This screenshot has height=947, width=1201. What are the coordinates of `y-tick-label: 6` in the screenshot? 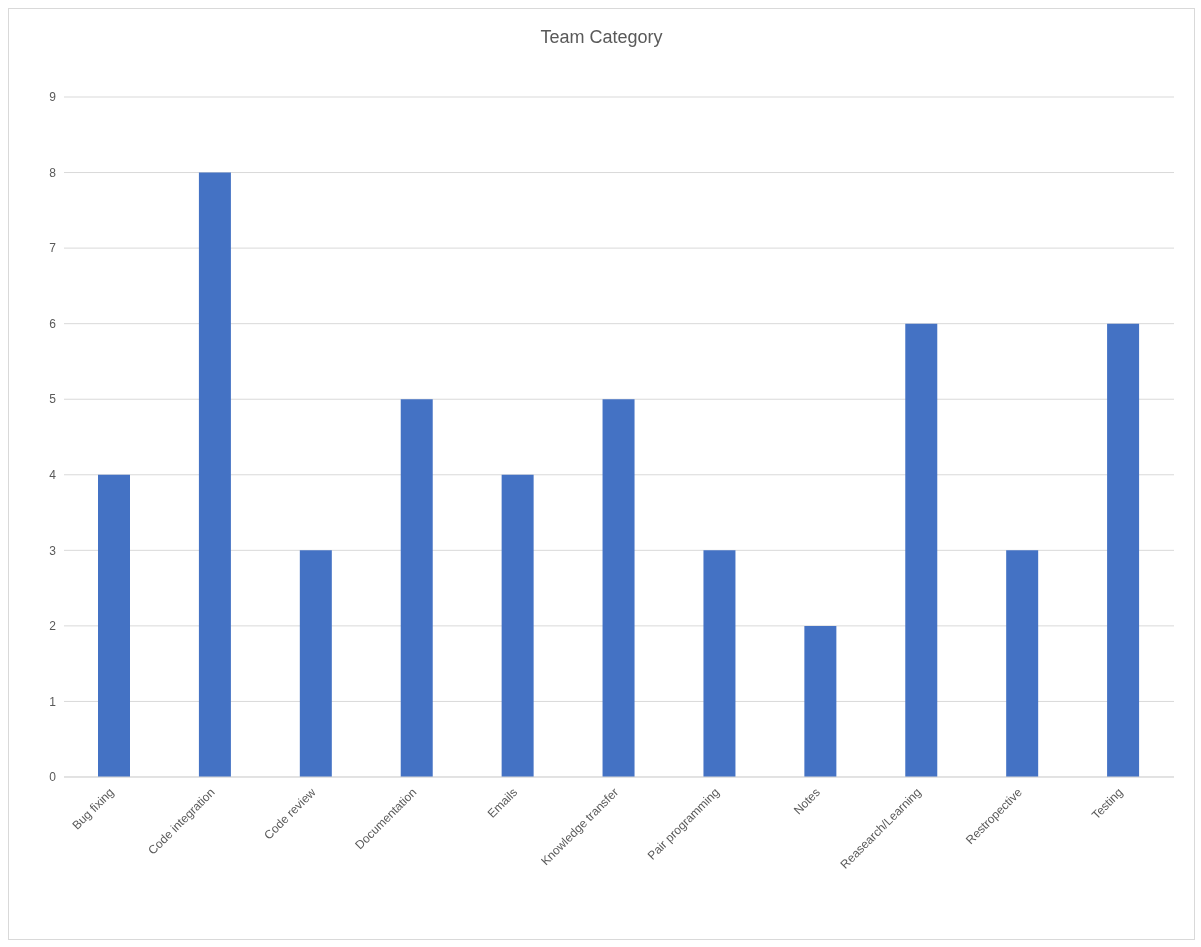 It's located at (53, 323).